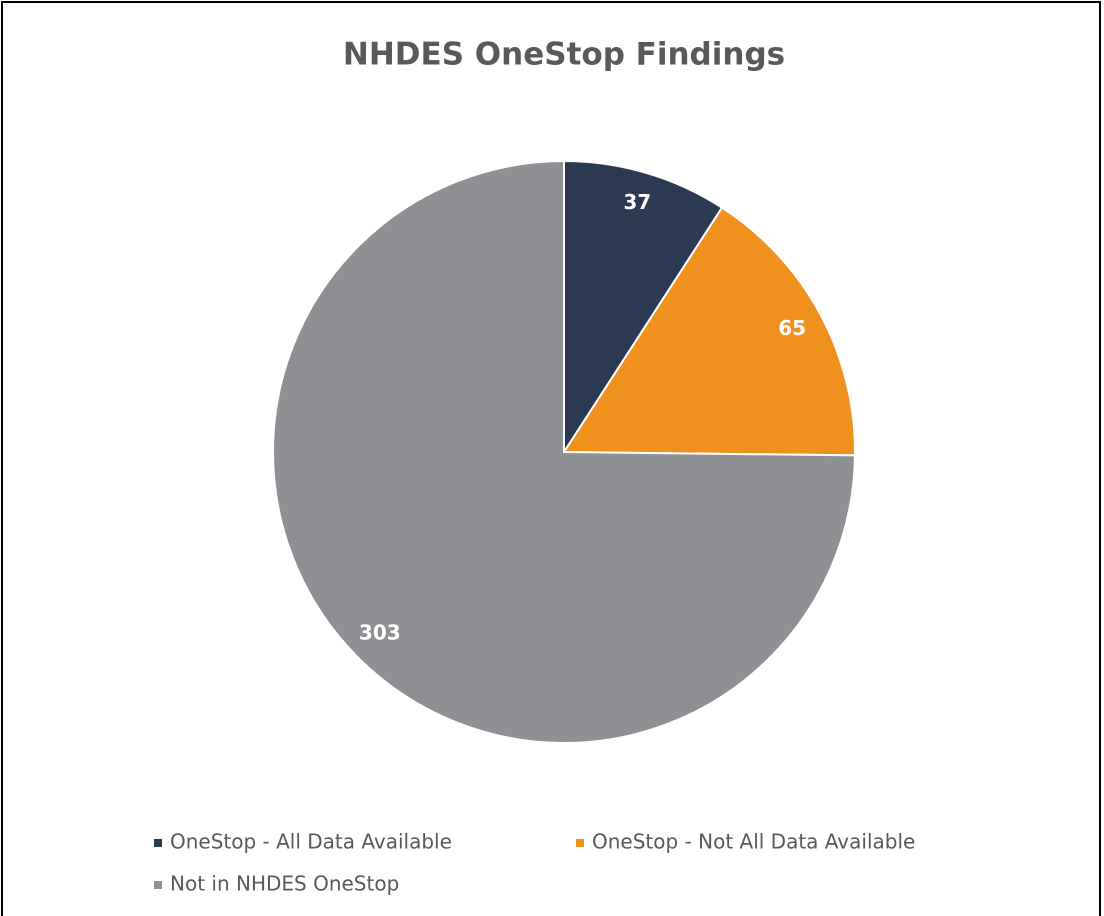  Describe the element at coordinates (792, 328) in the screenshot. I see `data-label: 65` at that location.